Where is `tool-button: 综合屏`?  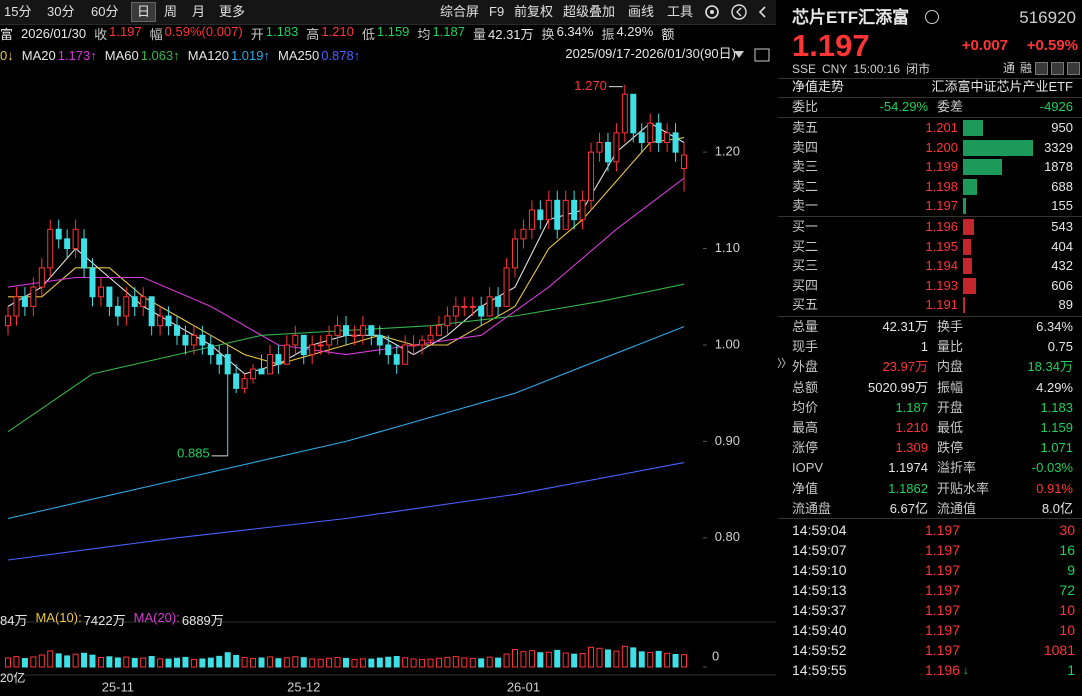
tool-button: 综合屏 is located at coordinates (460, 11).